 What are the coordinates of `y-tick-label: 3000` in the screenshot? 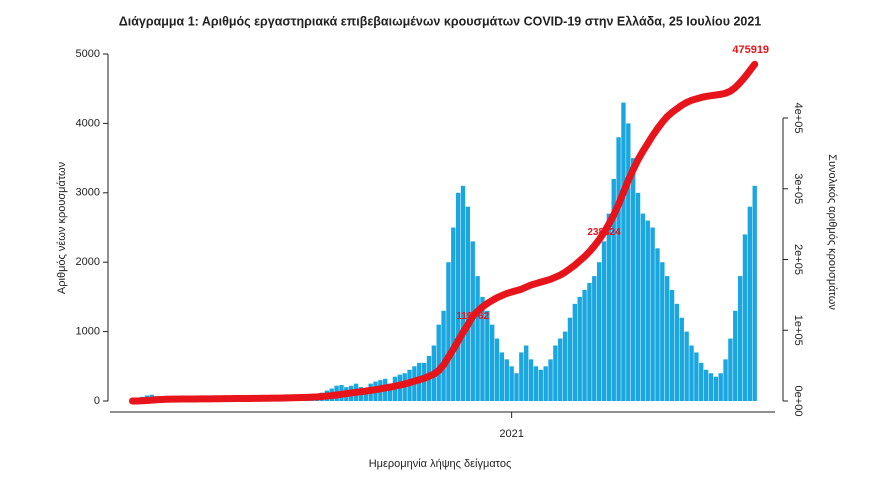 It's located at (88, 193).